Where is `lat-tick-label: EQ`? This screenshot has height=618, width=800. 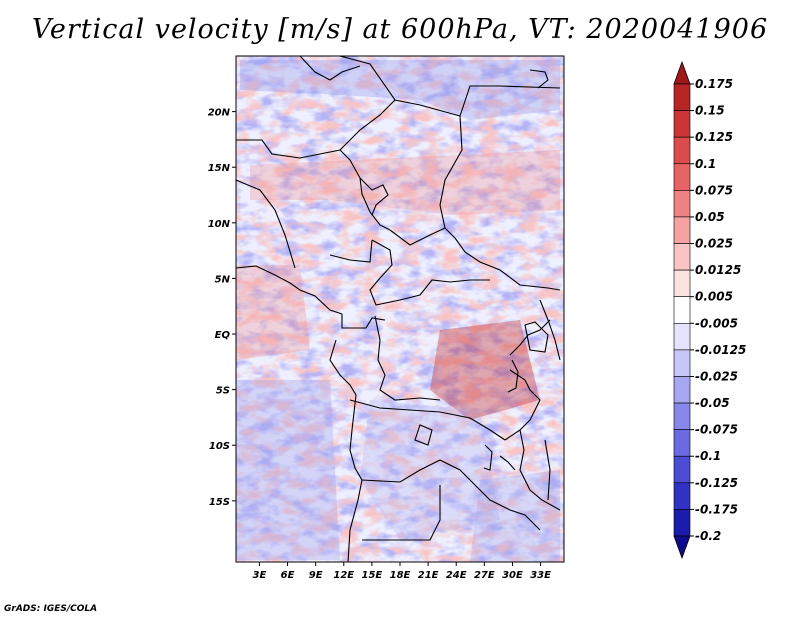 lat-tick-label: EQ is located at coordinates (223, 335).